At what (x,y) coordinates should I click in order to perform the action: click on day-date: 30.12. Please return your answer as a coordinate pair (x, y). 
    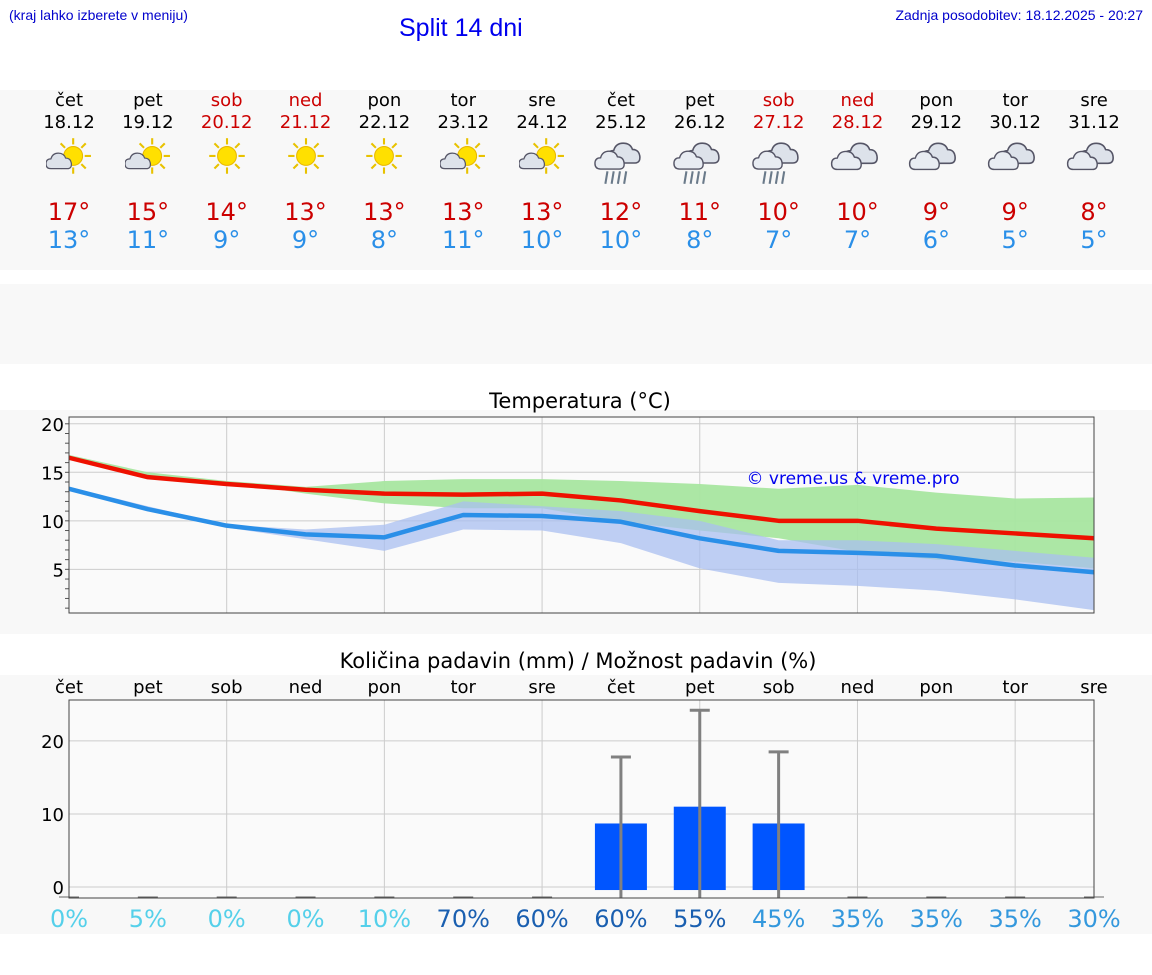
    Looking at the image, I should click on (1015, 122).